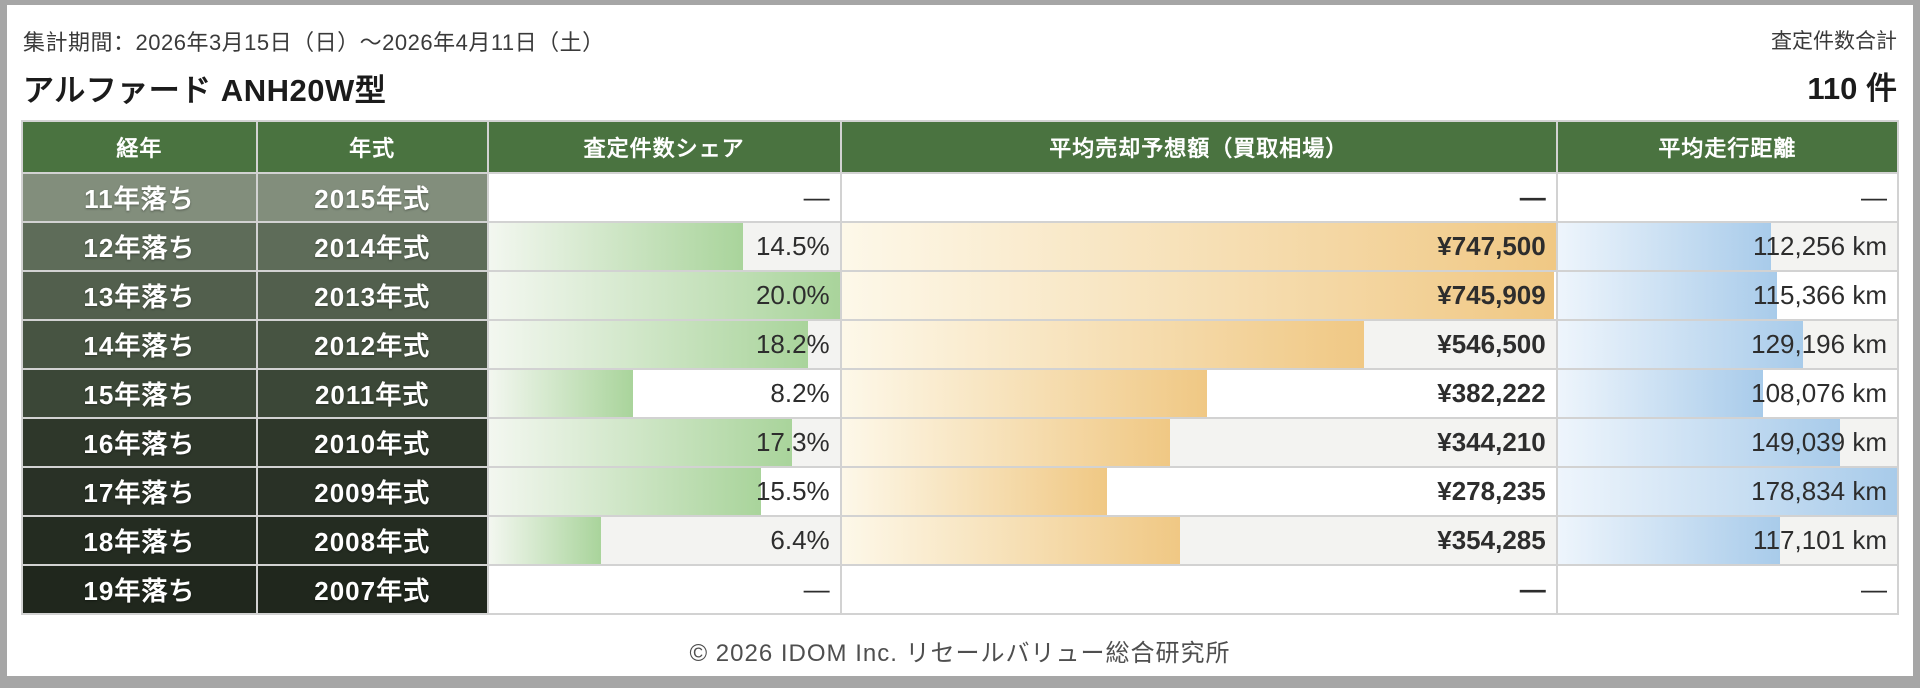 This screenshot has width=1920, height=688. Describe the element at coordinates (139, 147) in the screenshot. I see `column-header-age: 経年` at that location.